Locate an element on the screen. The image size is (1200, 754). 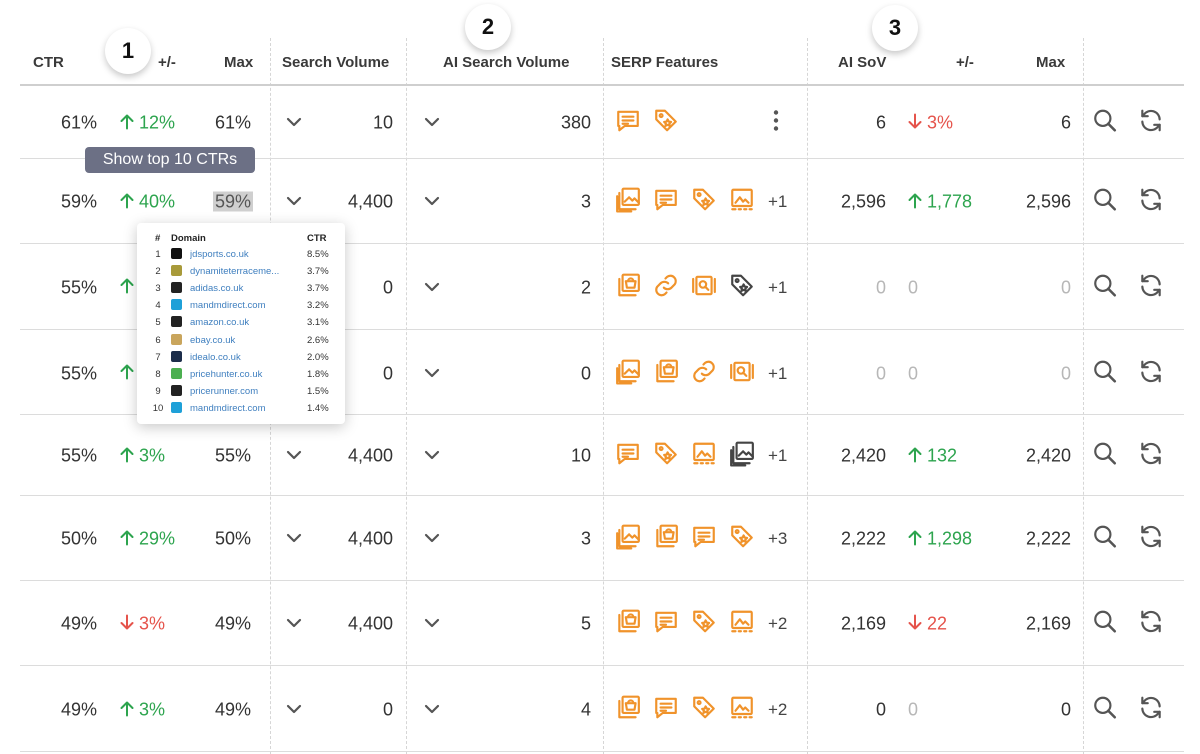
header-ctr-max: Max is located at coordinates (239, 62).